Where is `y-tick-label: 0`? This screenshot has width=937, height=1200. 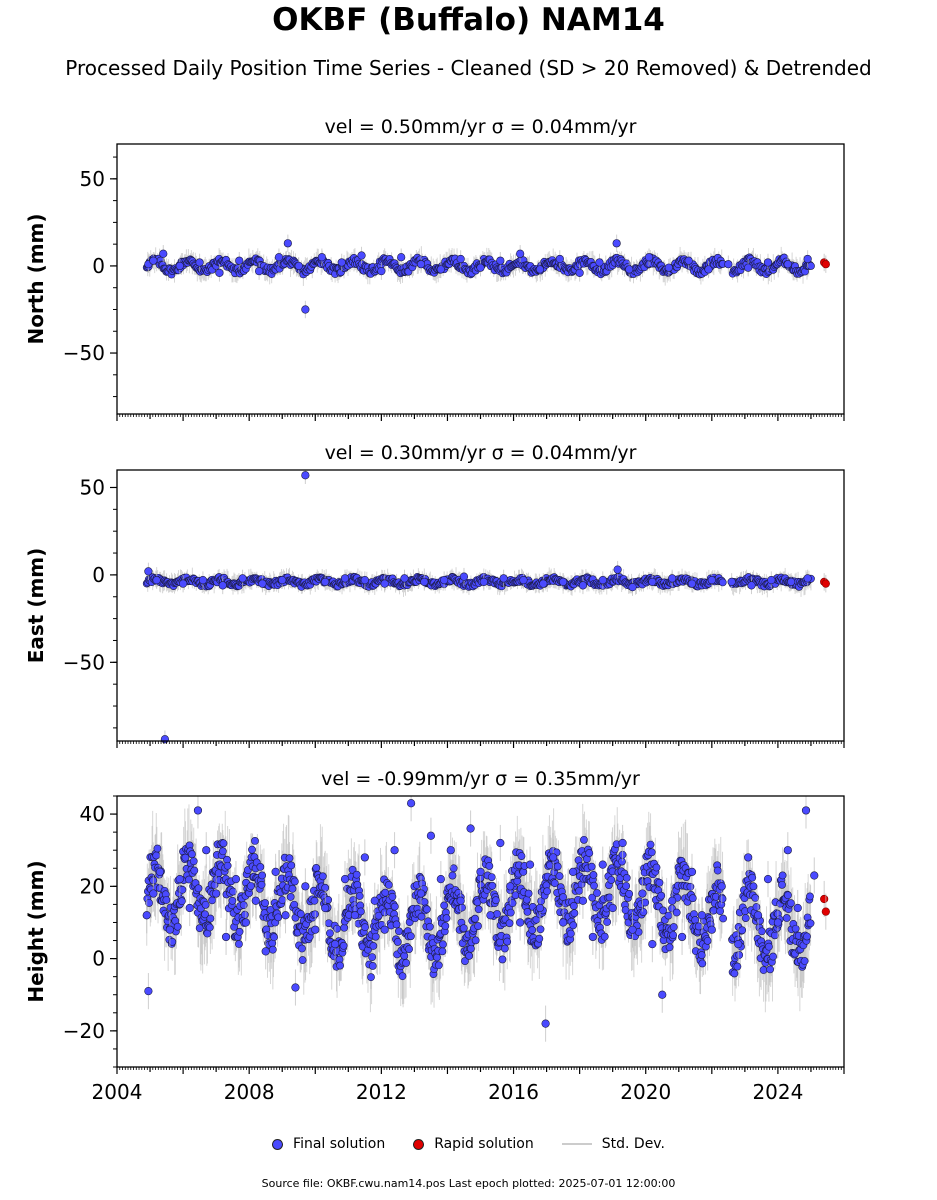
y-tick-label: 0 is located at coordinates (98, 575).